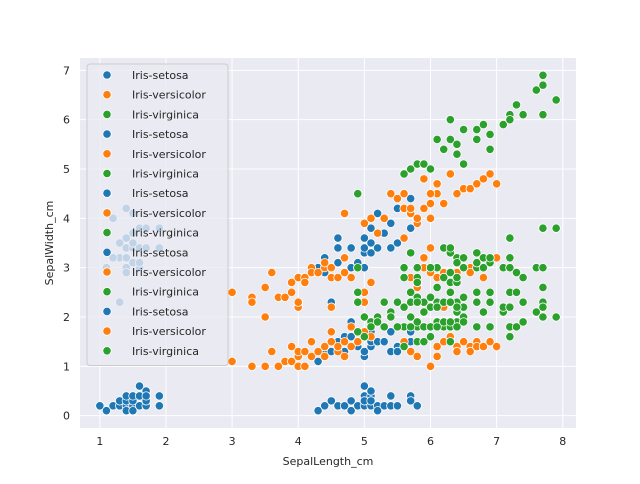 Image resolution: width=640 pixels, height=484 pixels. What do you see at coordinates (66, 416) in the screenshot?
I see `y-tick-label: 0` at bounding box center [66, 416].